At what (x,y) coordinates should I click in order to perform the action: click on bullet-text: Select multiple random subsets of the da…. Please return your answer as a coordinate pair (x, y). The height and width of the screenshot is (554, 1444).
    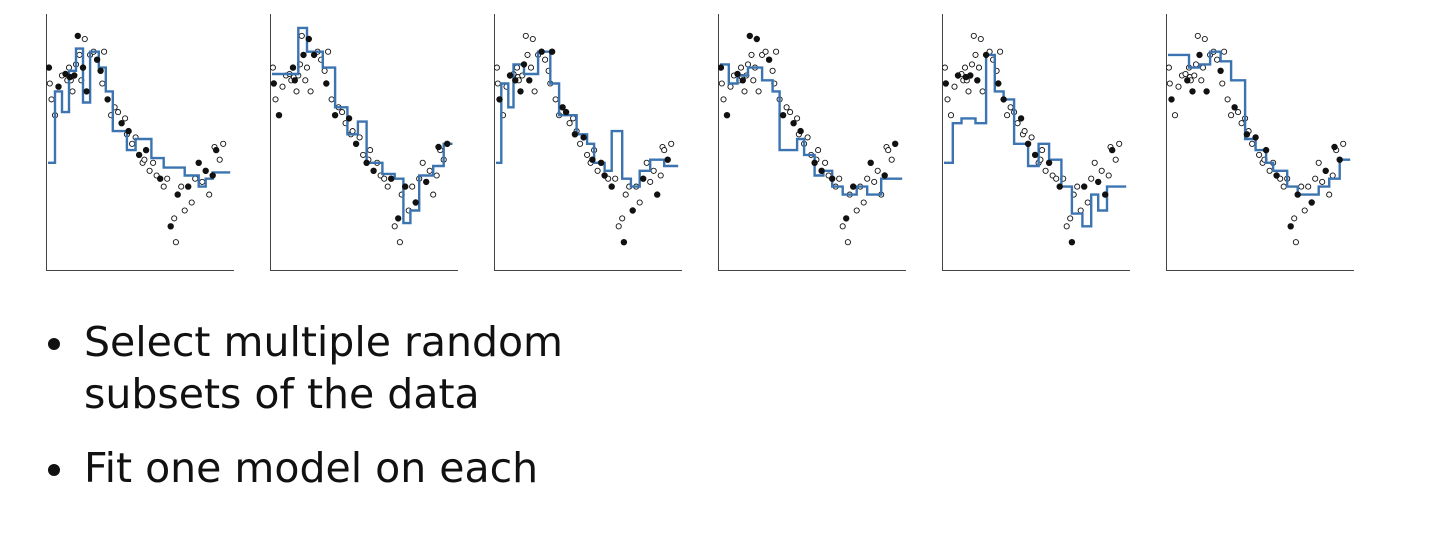
    Looking at the image, I should click on (323, 368).